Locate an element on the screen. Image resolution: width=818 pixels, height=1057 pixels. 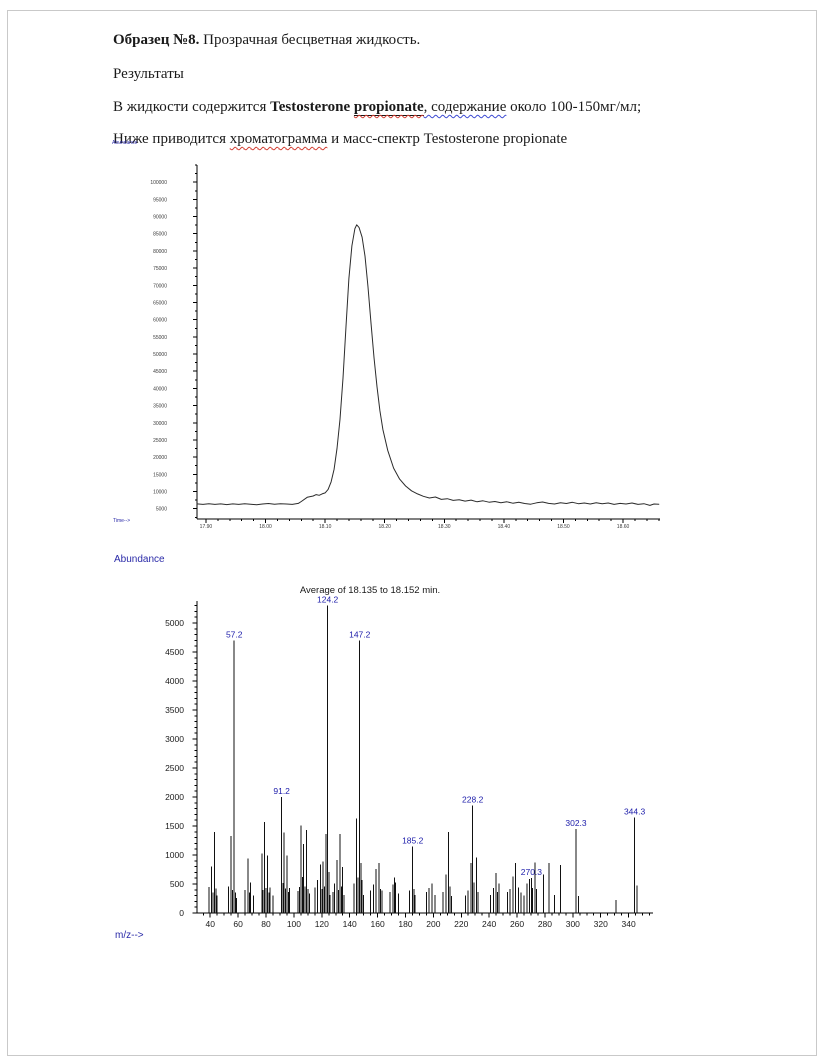
svg-text: 124.2 is located at coordinates (328, 600).